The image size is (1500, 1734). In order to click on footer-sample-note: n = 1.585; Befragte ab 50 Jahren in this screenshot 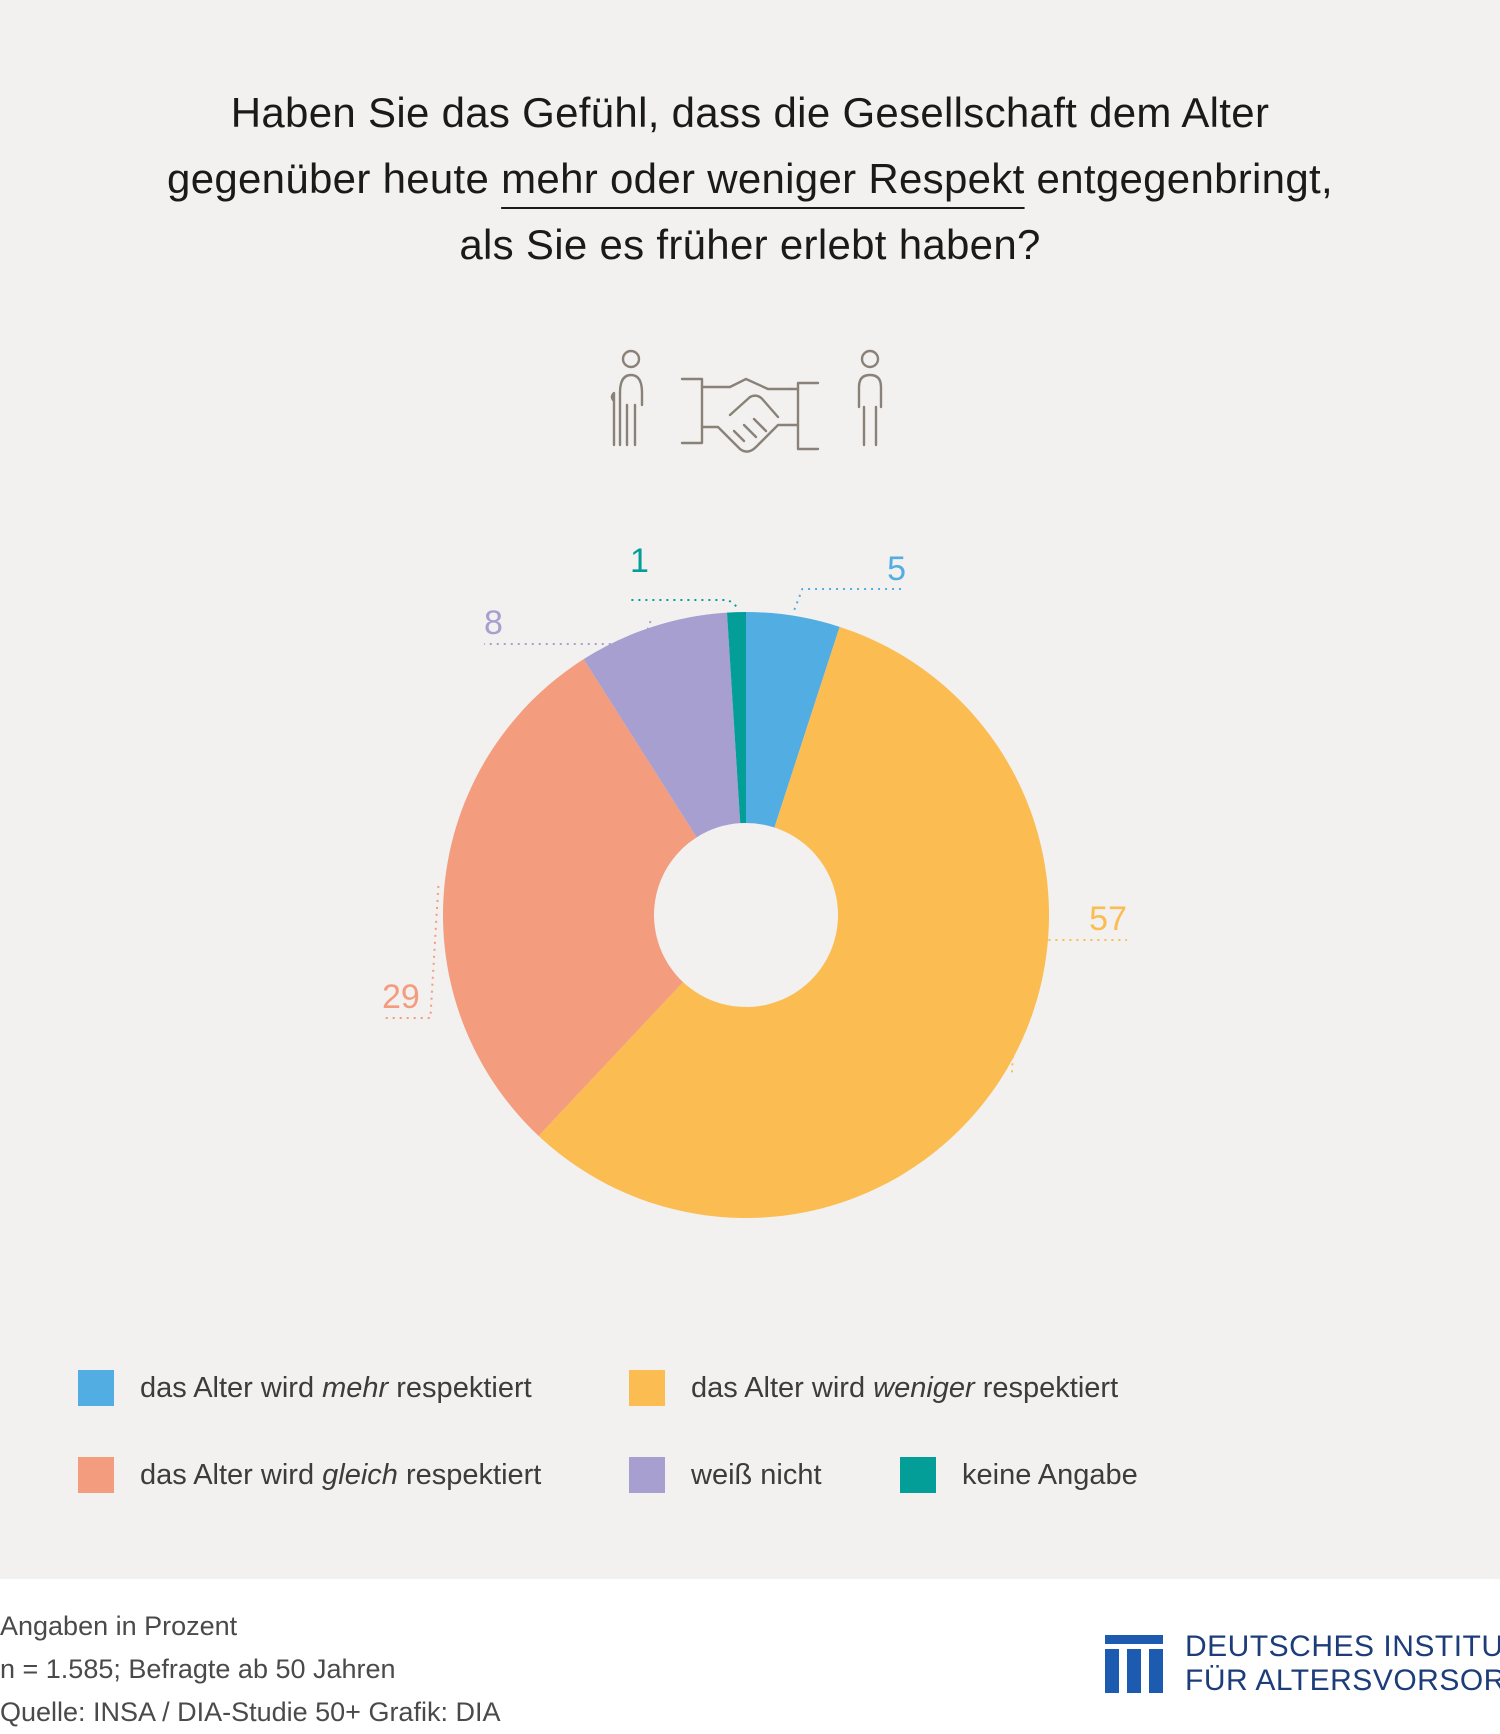, I will do `click(198, 1669)`.